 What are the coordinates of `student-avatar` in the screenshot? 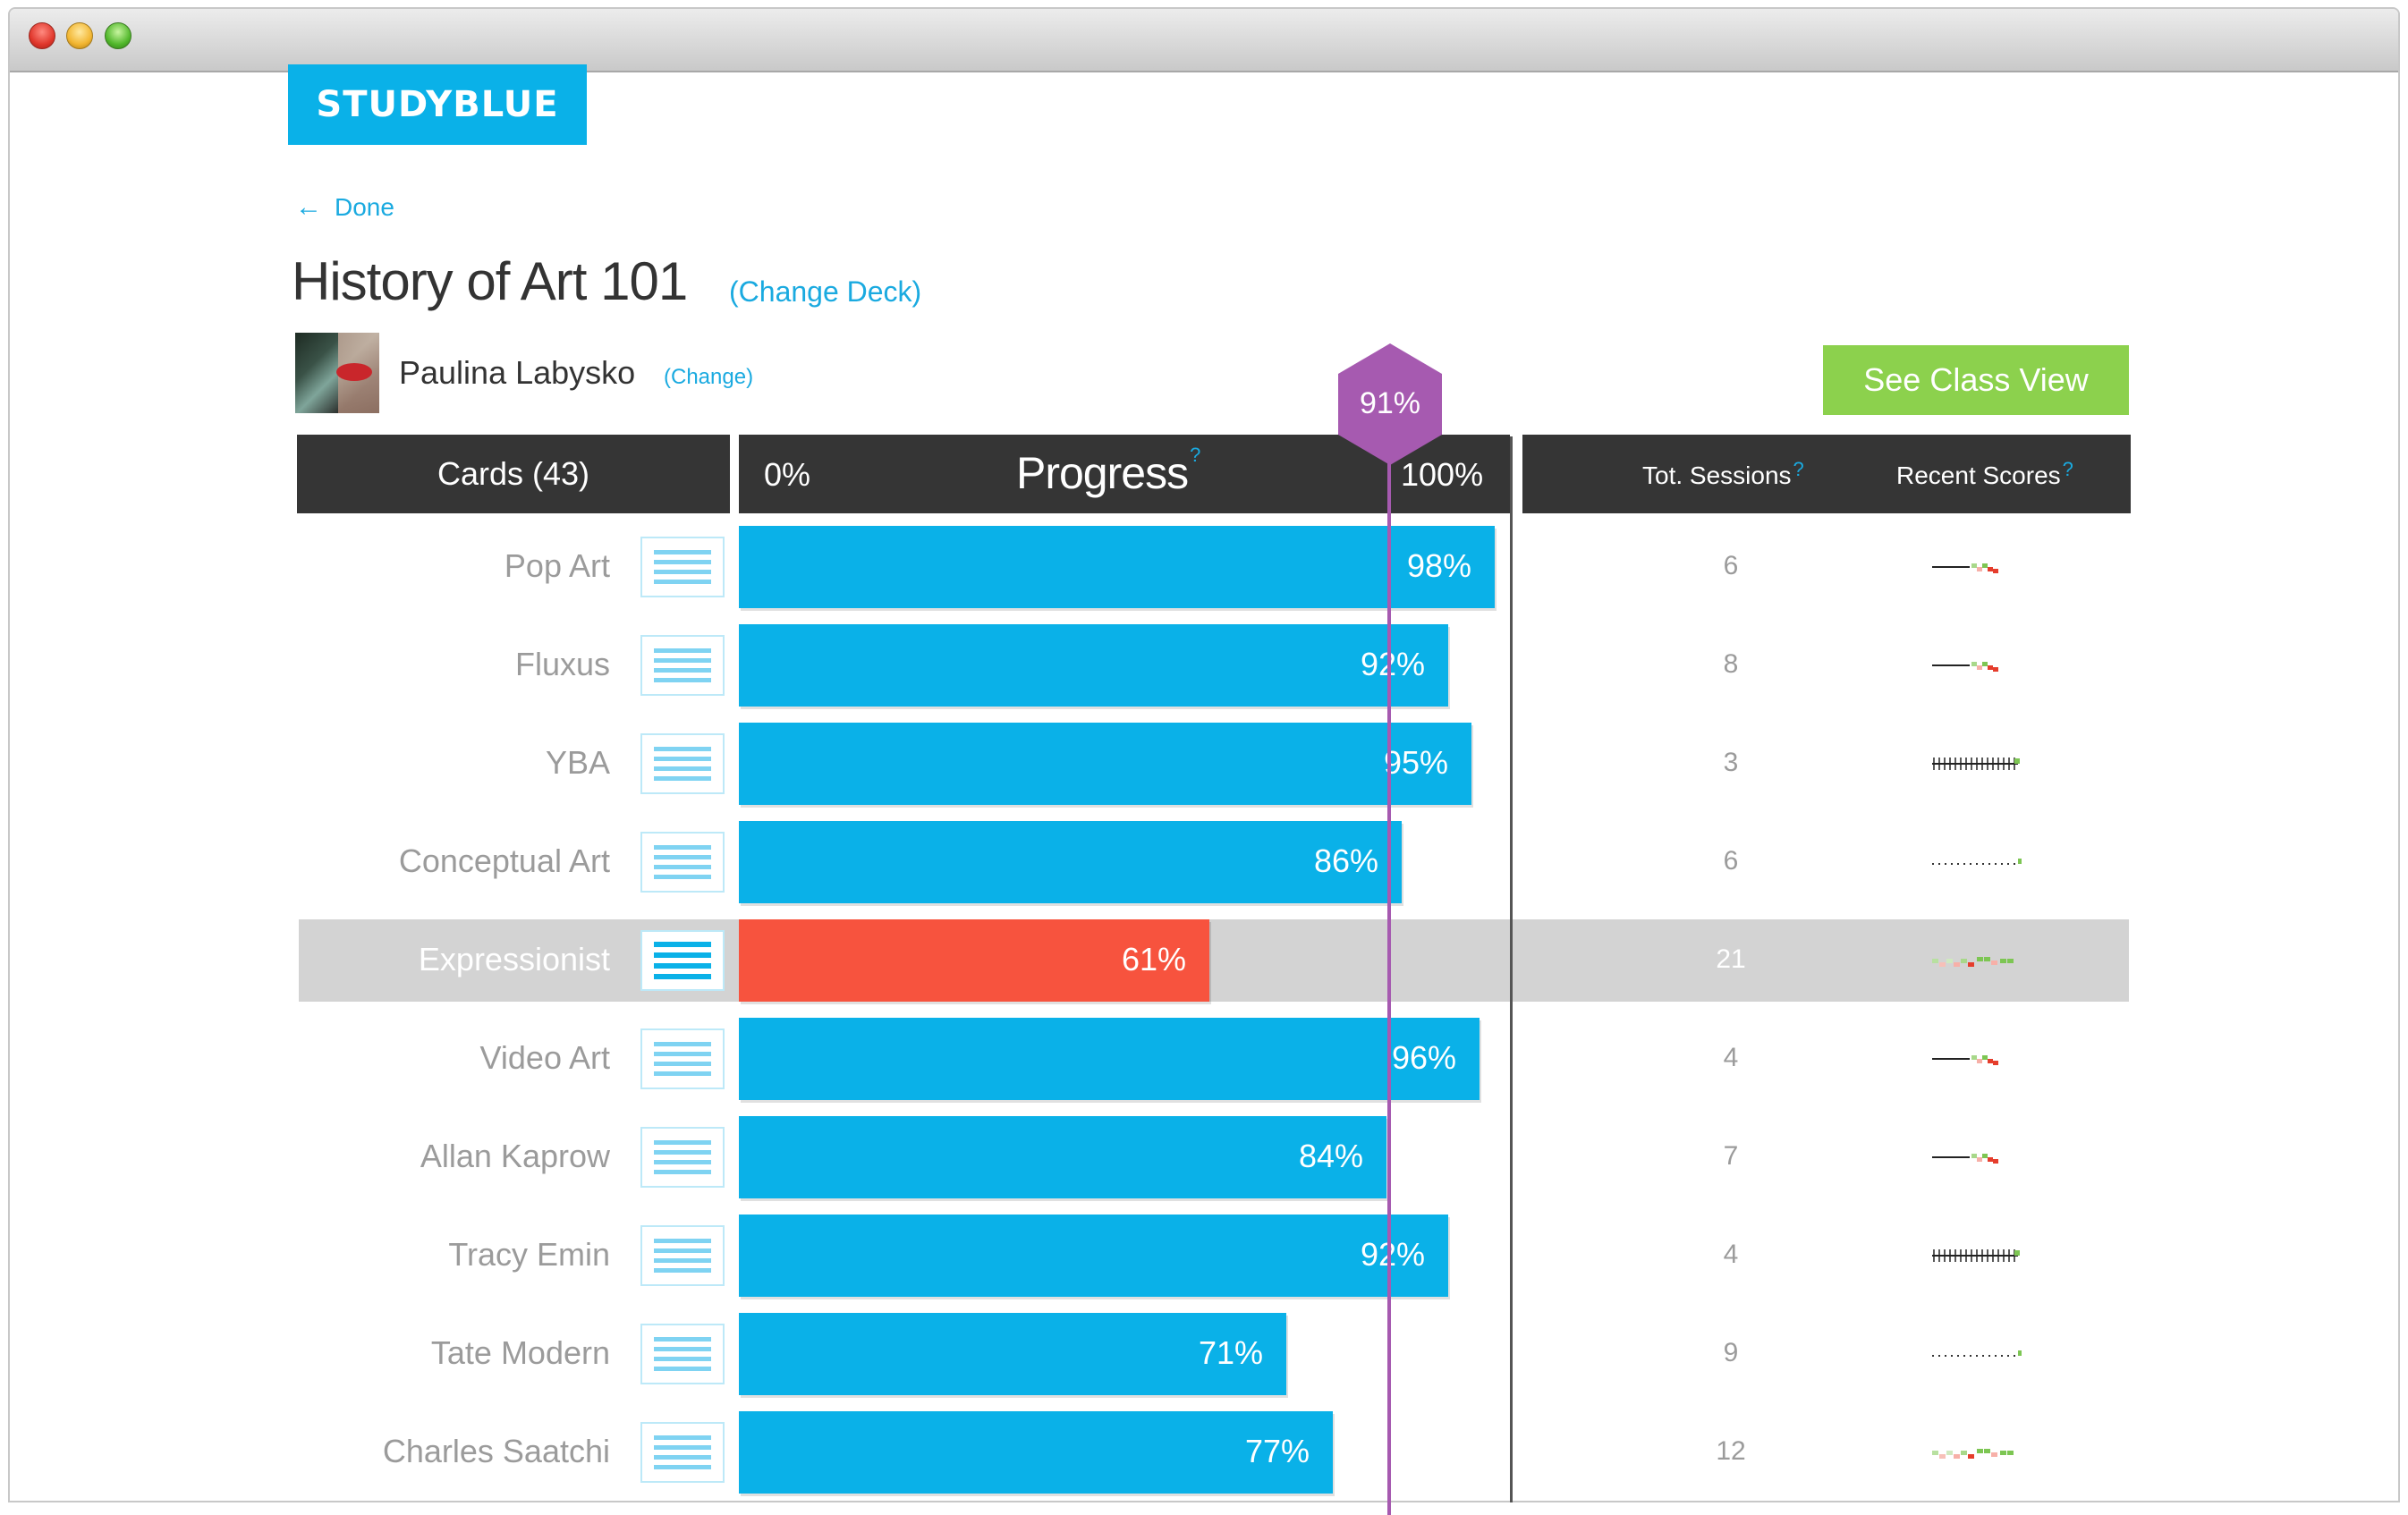 It's located at (337, 373).